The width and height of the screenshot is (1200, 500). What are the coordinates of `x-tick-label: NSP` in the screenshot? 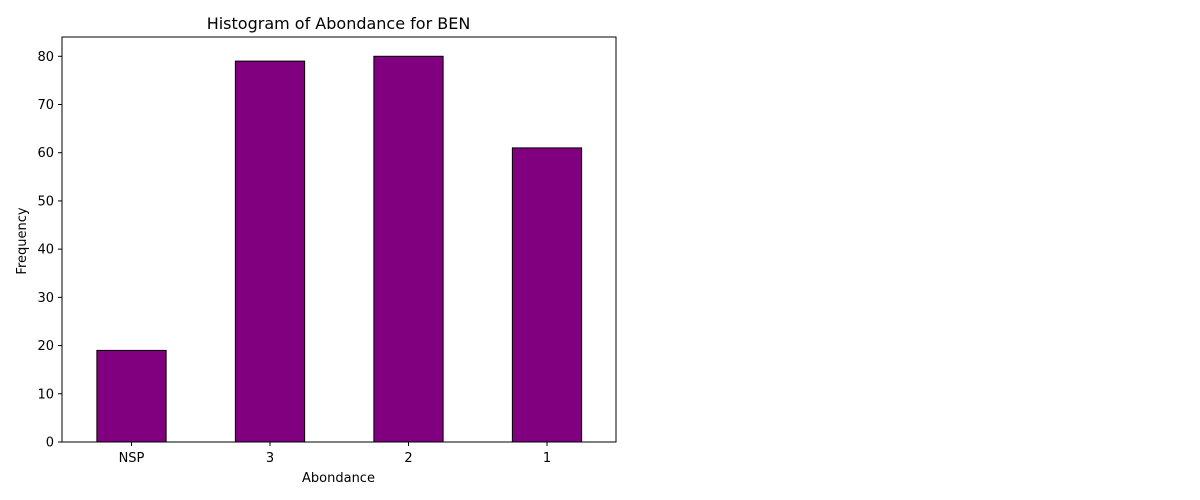 It's located at (132, 458).